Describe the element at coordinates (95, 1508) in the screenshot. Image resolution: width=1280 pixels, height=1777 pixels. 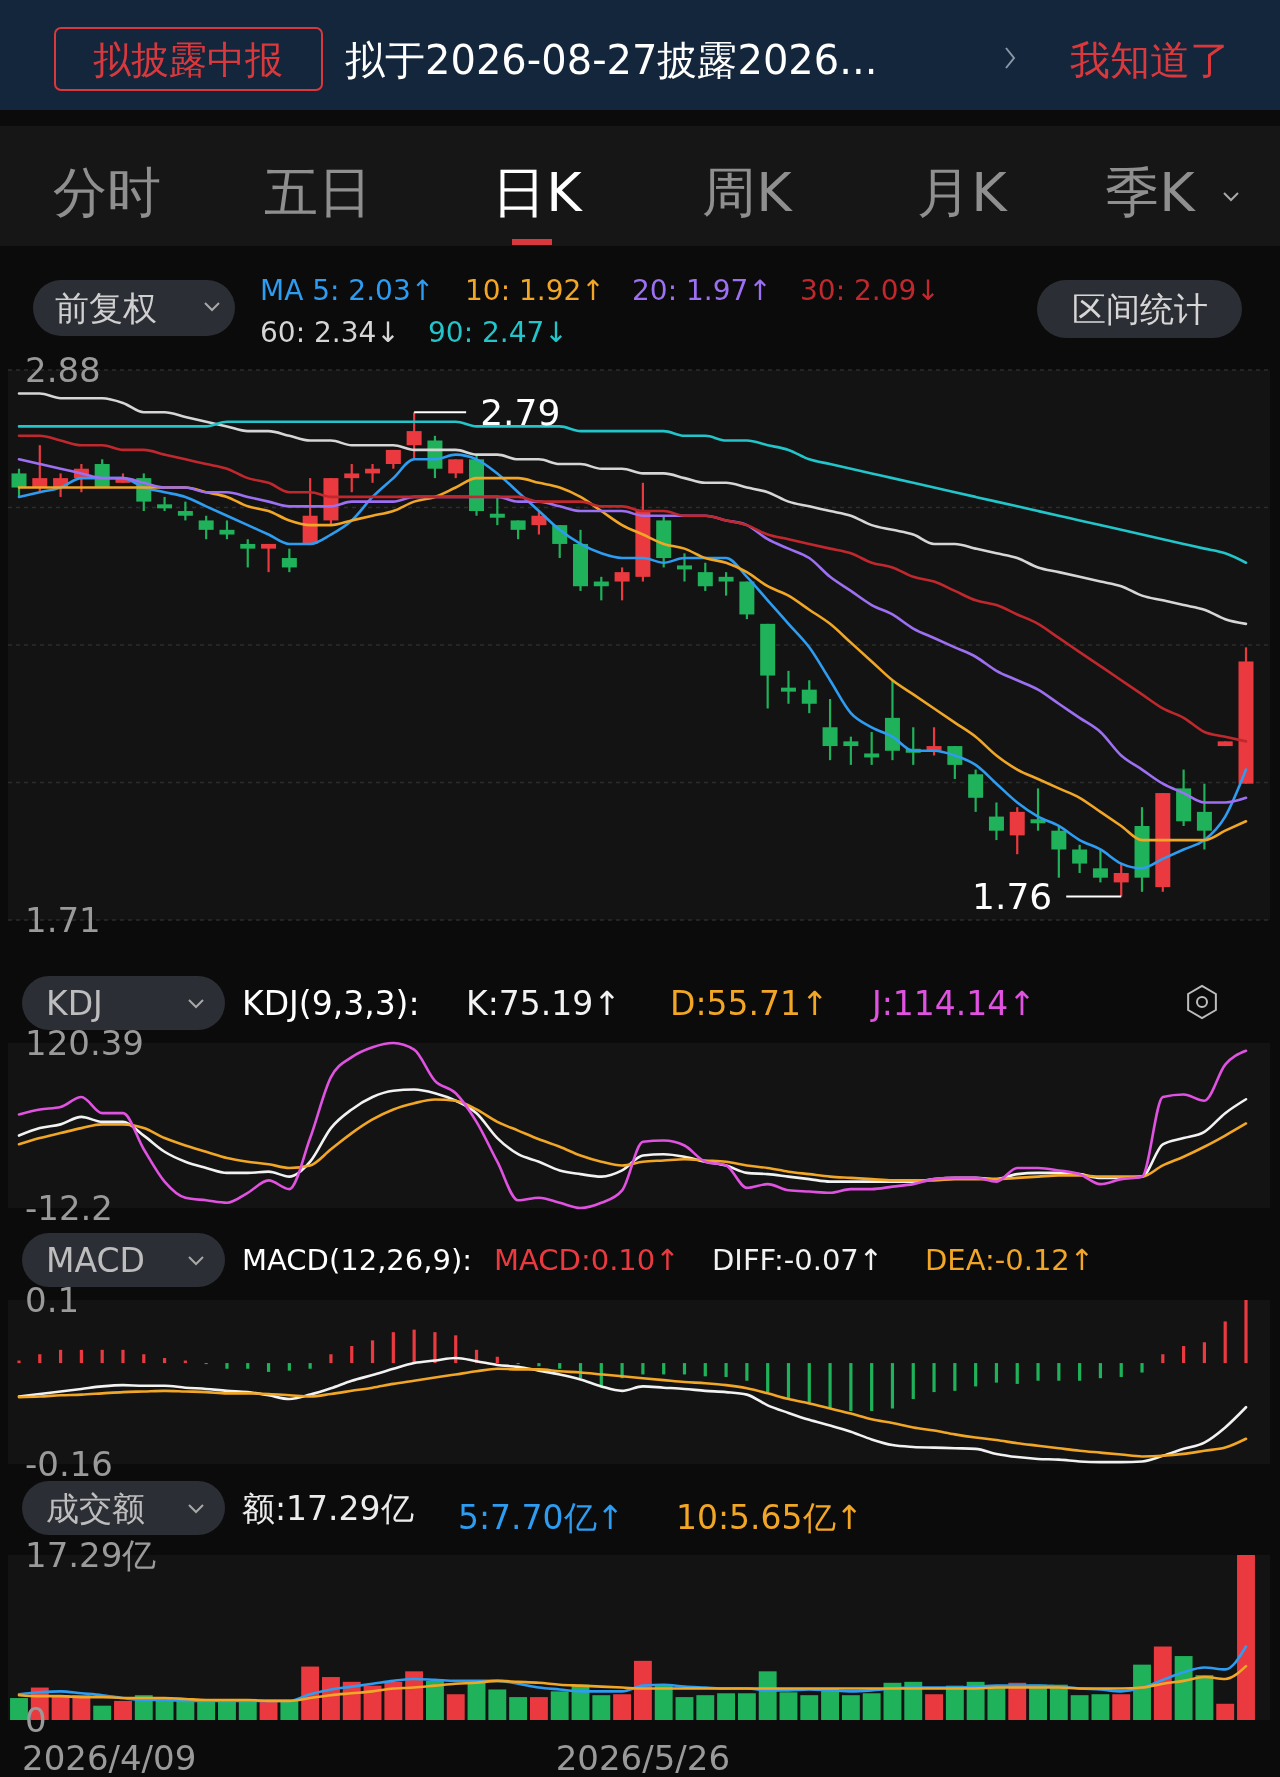
I see `text: 成交额` at that location.